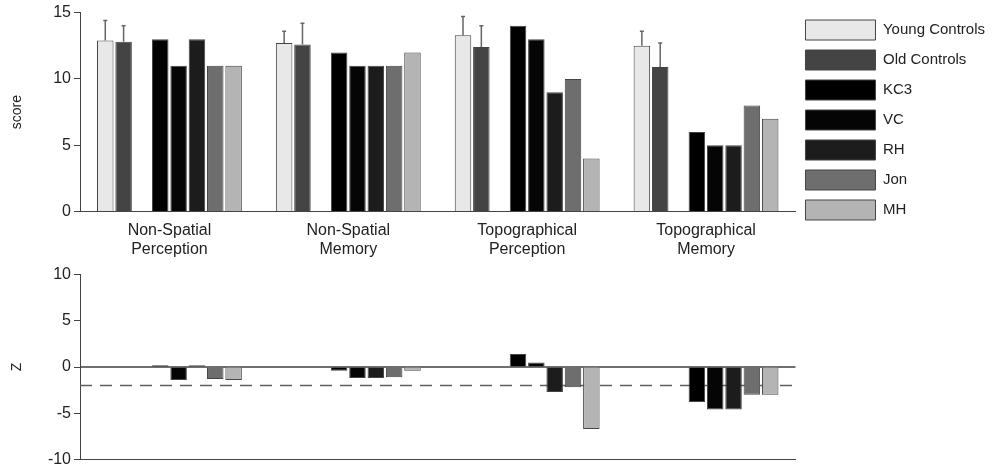 This screenshot has width=1005, height=472. I want to click on y-tick-label: -5, so click(64, 412).